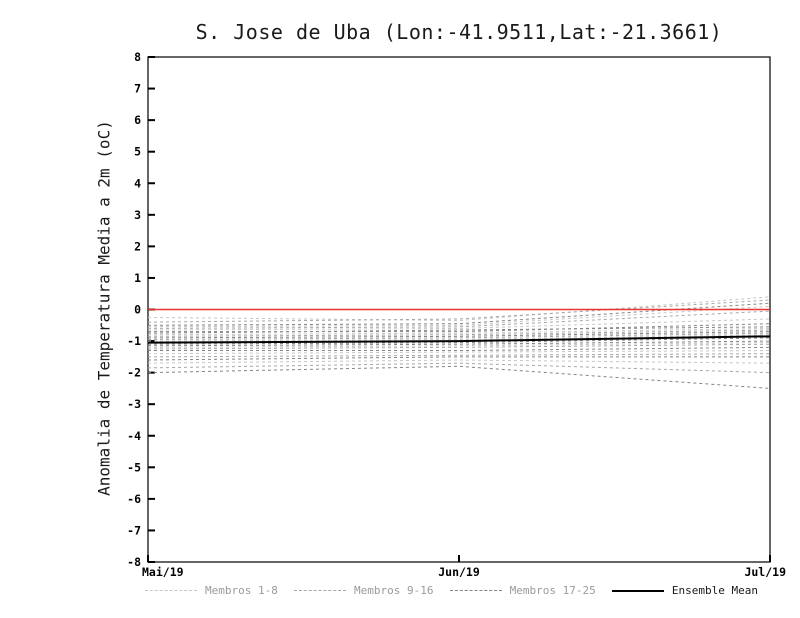  Describe the element at coordinates (137, 183) in the screenshot. I see `y-tick-label: 4` at that location.